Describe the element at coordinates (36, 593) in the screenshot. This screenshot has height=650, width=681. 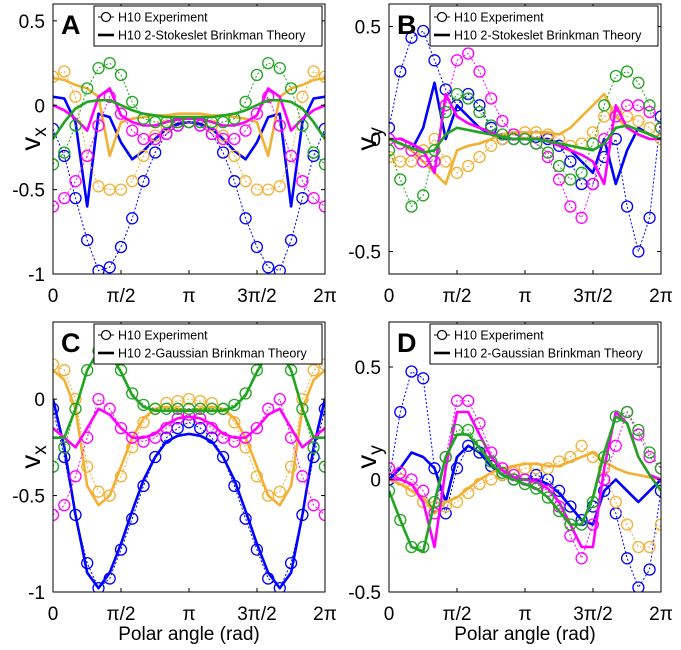
I see `panel-c-y-tick-label: -1` at that location.